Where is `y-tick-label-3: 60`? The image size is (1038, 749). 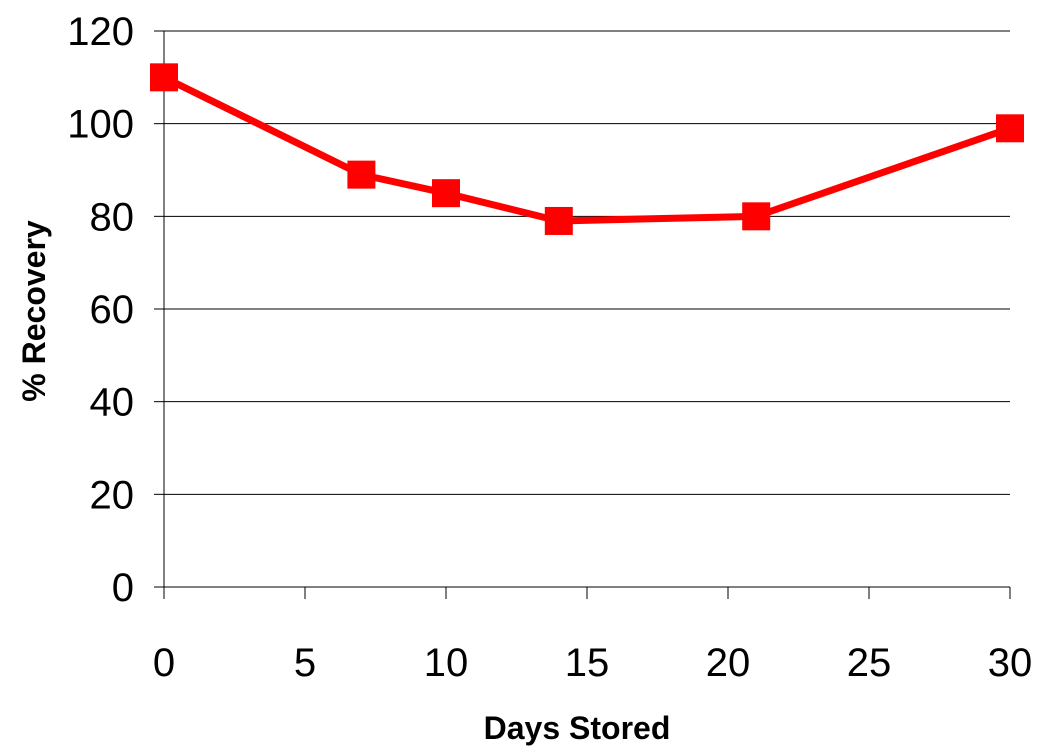 y-tick-label-3: 60 is located at coordinates (112, 310).